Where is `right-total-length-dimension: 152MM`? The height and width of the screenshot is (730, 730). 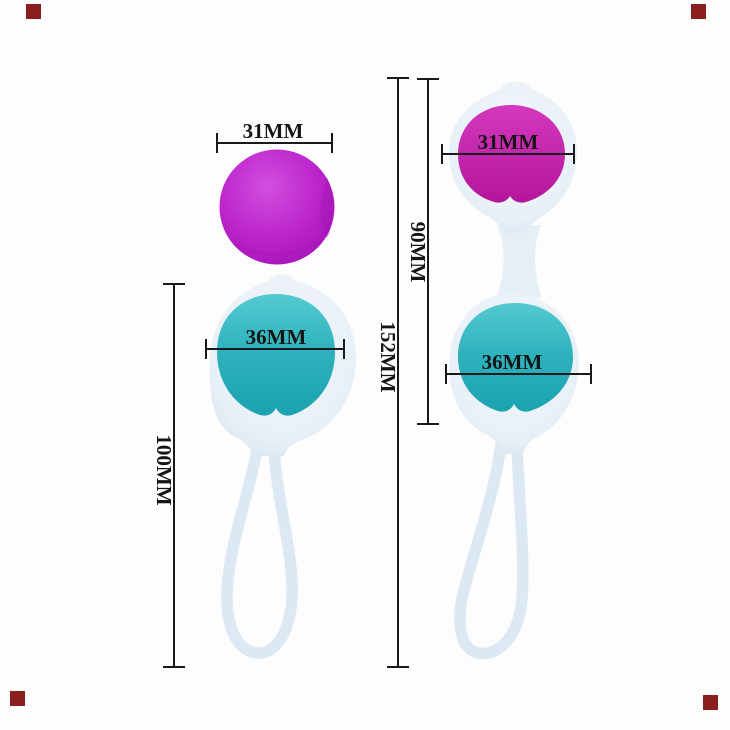
right-total-length-dimension: 152MM is located at coordinates (392, 372).